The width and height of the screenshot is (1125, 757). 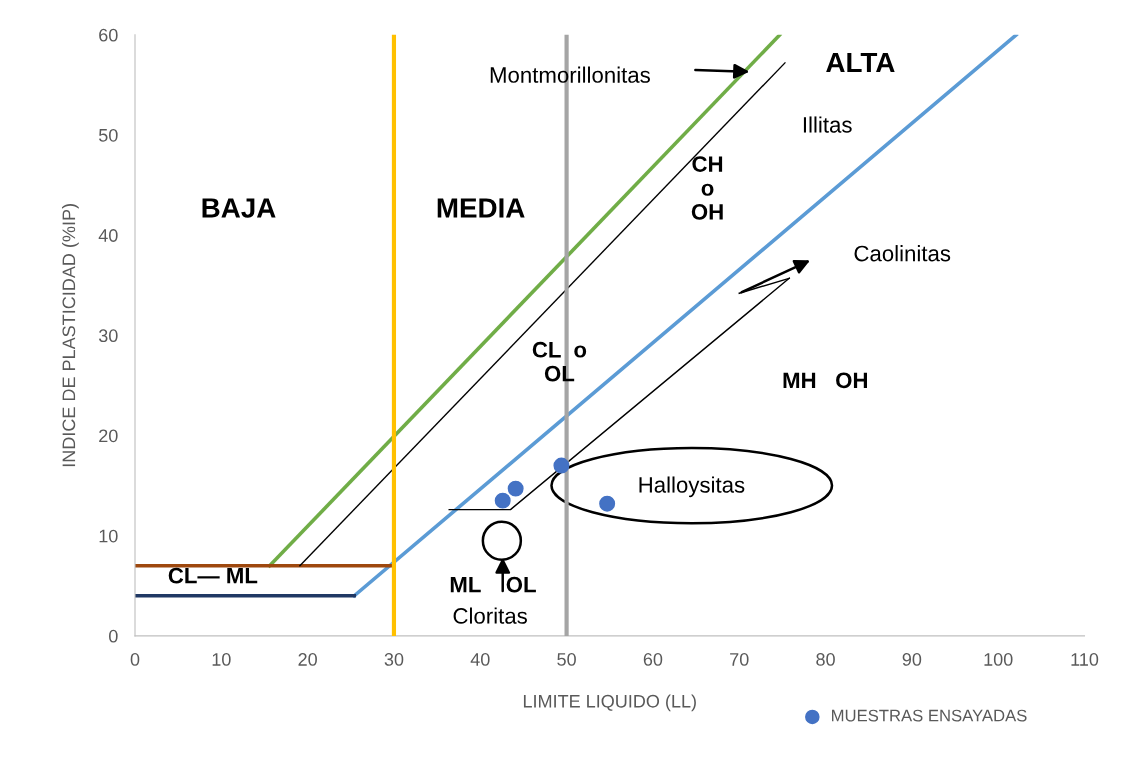 I want to click on x-tick-label: 40, so click(x=480, y=659).